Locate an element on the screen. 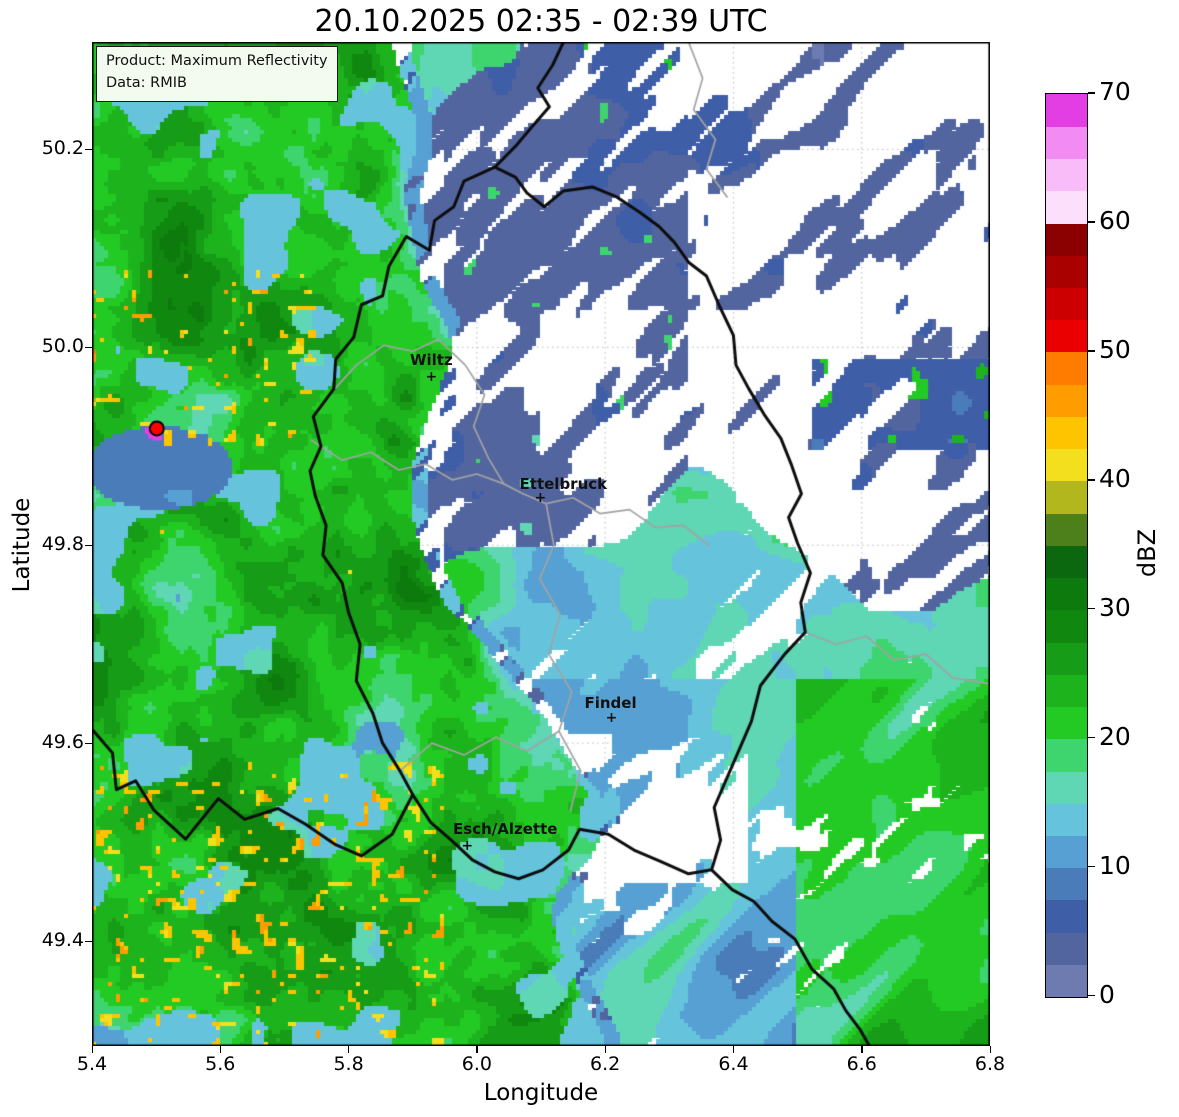 The image size is (1179, 1117). colorbar-tick-label: 10 is located at coordinates (1115, 865).